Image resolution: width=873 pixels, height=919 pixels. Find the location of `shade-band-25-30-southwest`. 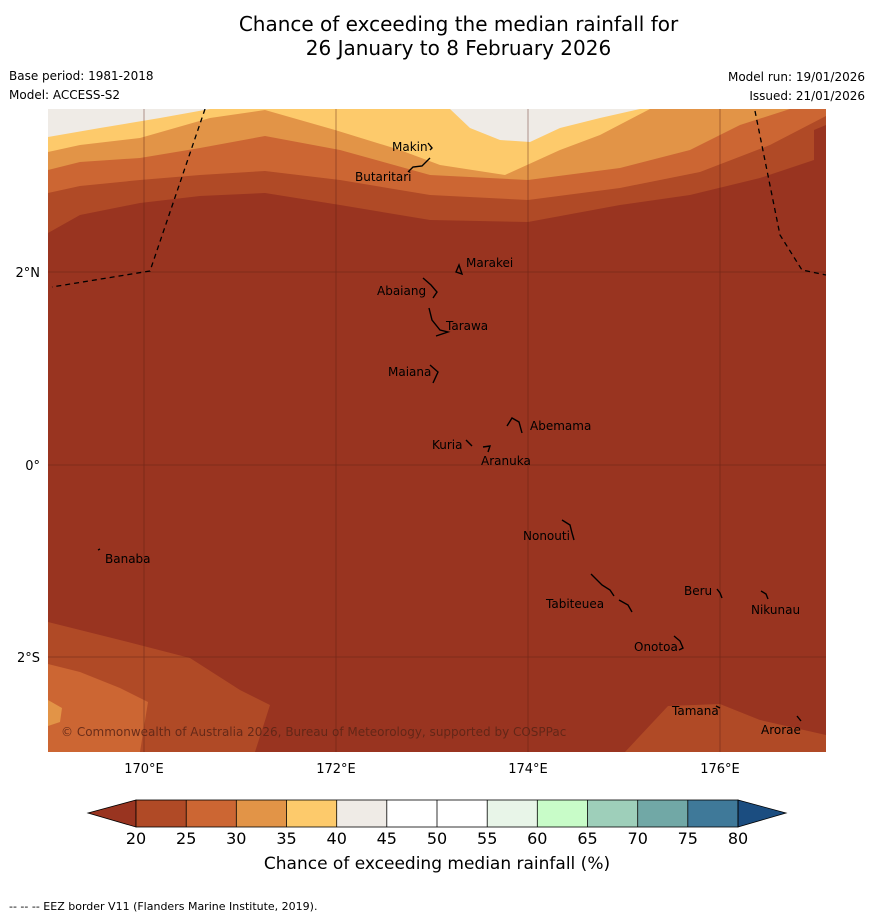

shade-band-25-30-southwest is located at coordinates (98, 708).